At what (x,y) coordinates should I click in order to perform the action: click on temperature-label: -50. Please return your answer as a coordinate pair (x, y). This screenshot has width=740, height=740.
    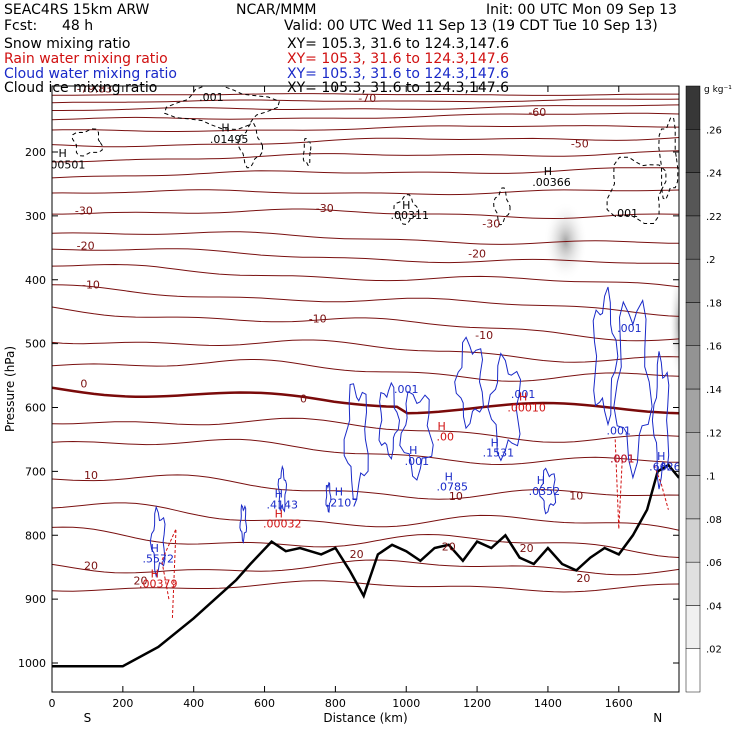
    Looking at the image, I should click on (580, 144).